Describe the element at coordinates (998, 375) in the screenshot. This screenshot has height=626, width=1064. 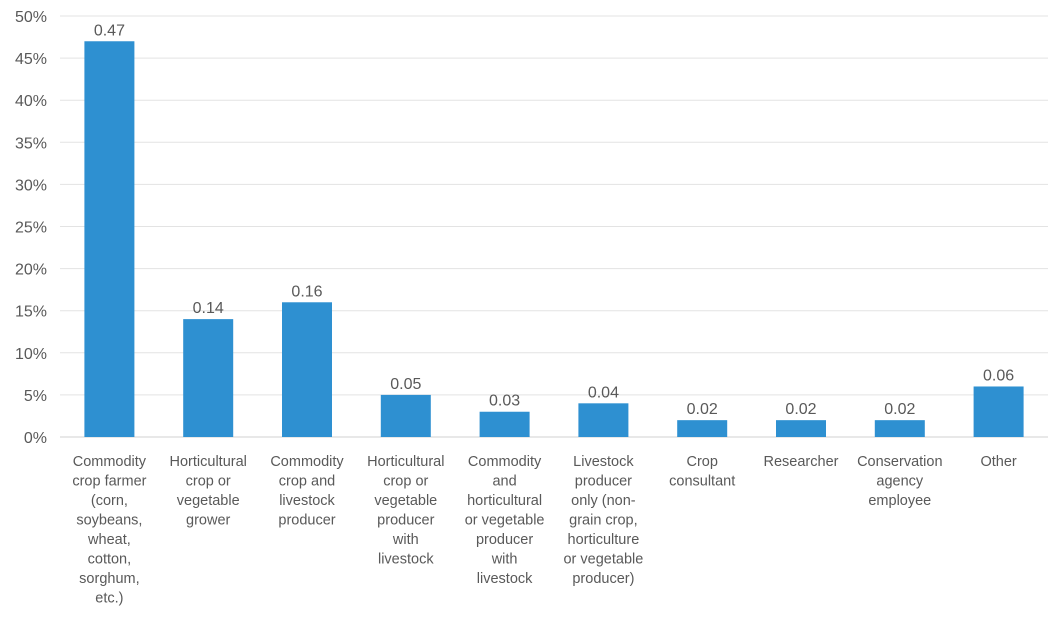
I see `data-label: 0.06` at that location.